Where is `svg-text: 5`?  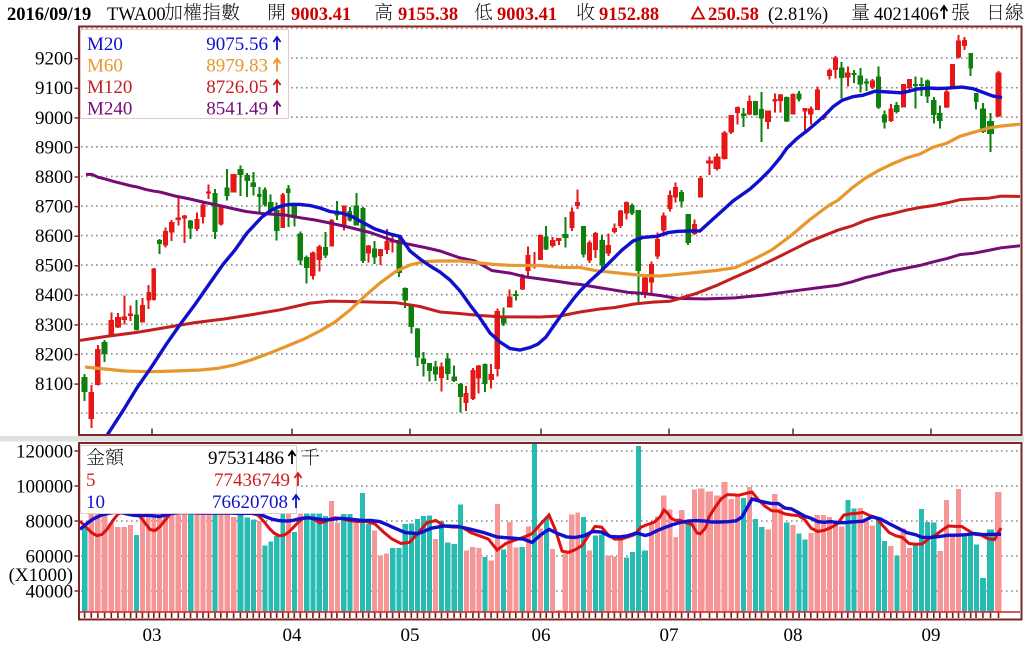 svg-text: 5 is located at coordinates (91, 480).